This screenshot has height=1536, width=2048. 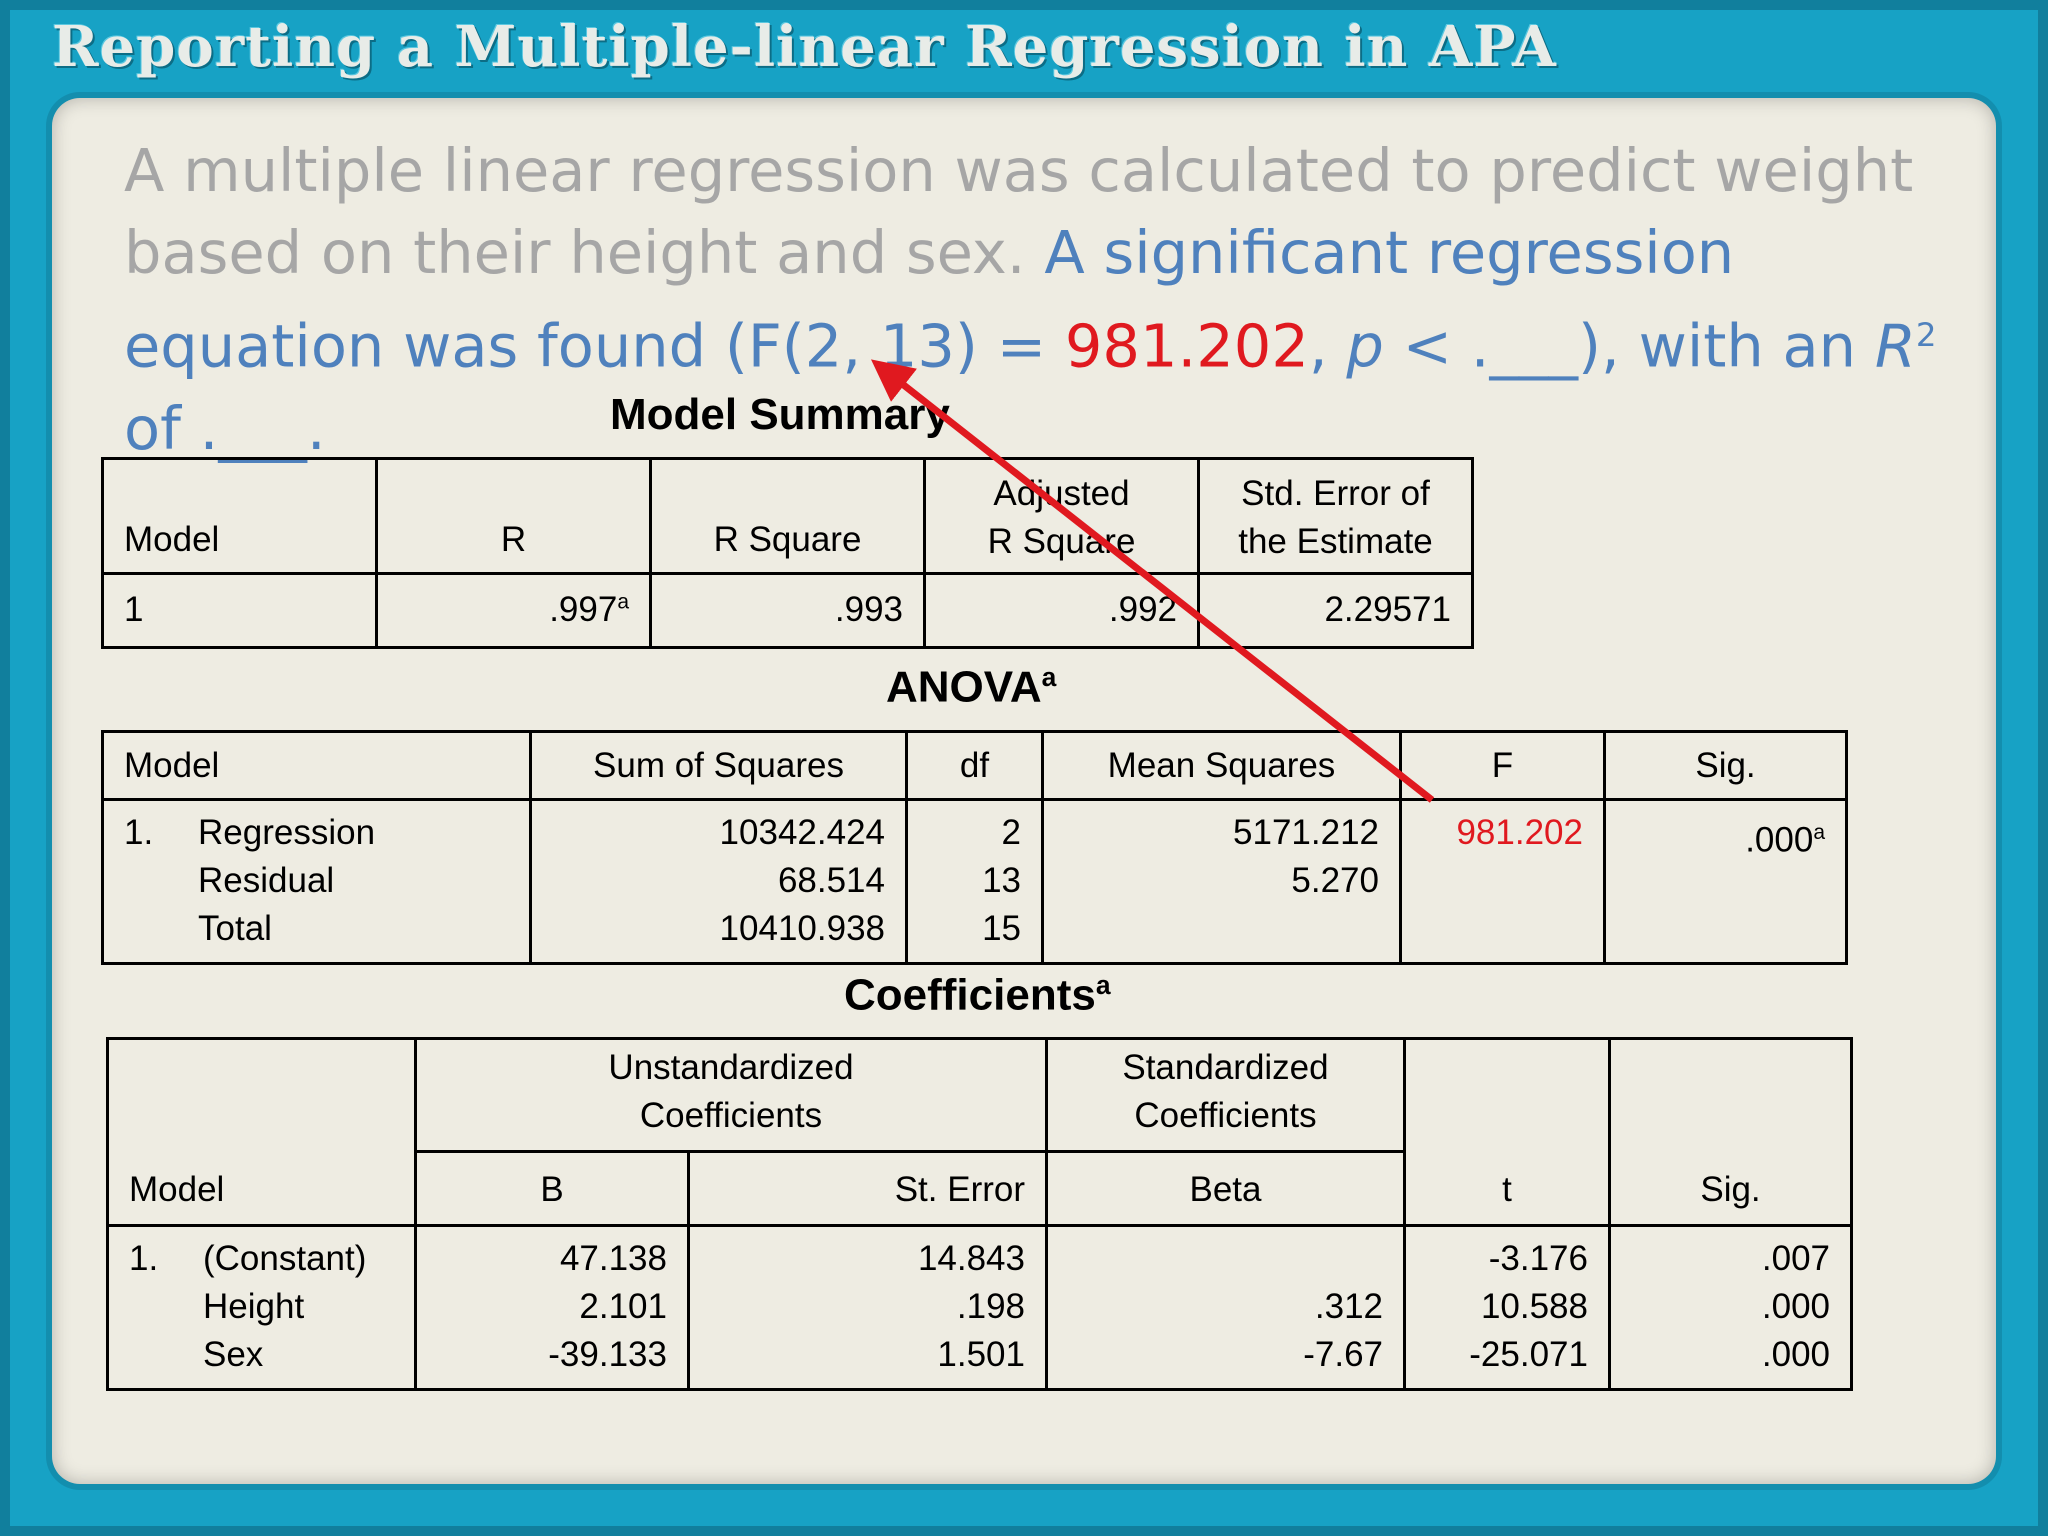 I want to click on coef-sig-sex: .000, so click(x=1795, y=1354).